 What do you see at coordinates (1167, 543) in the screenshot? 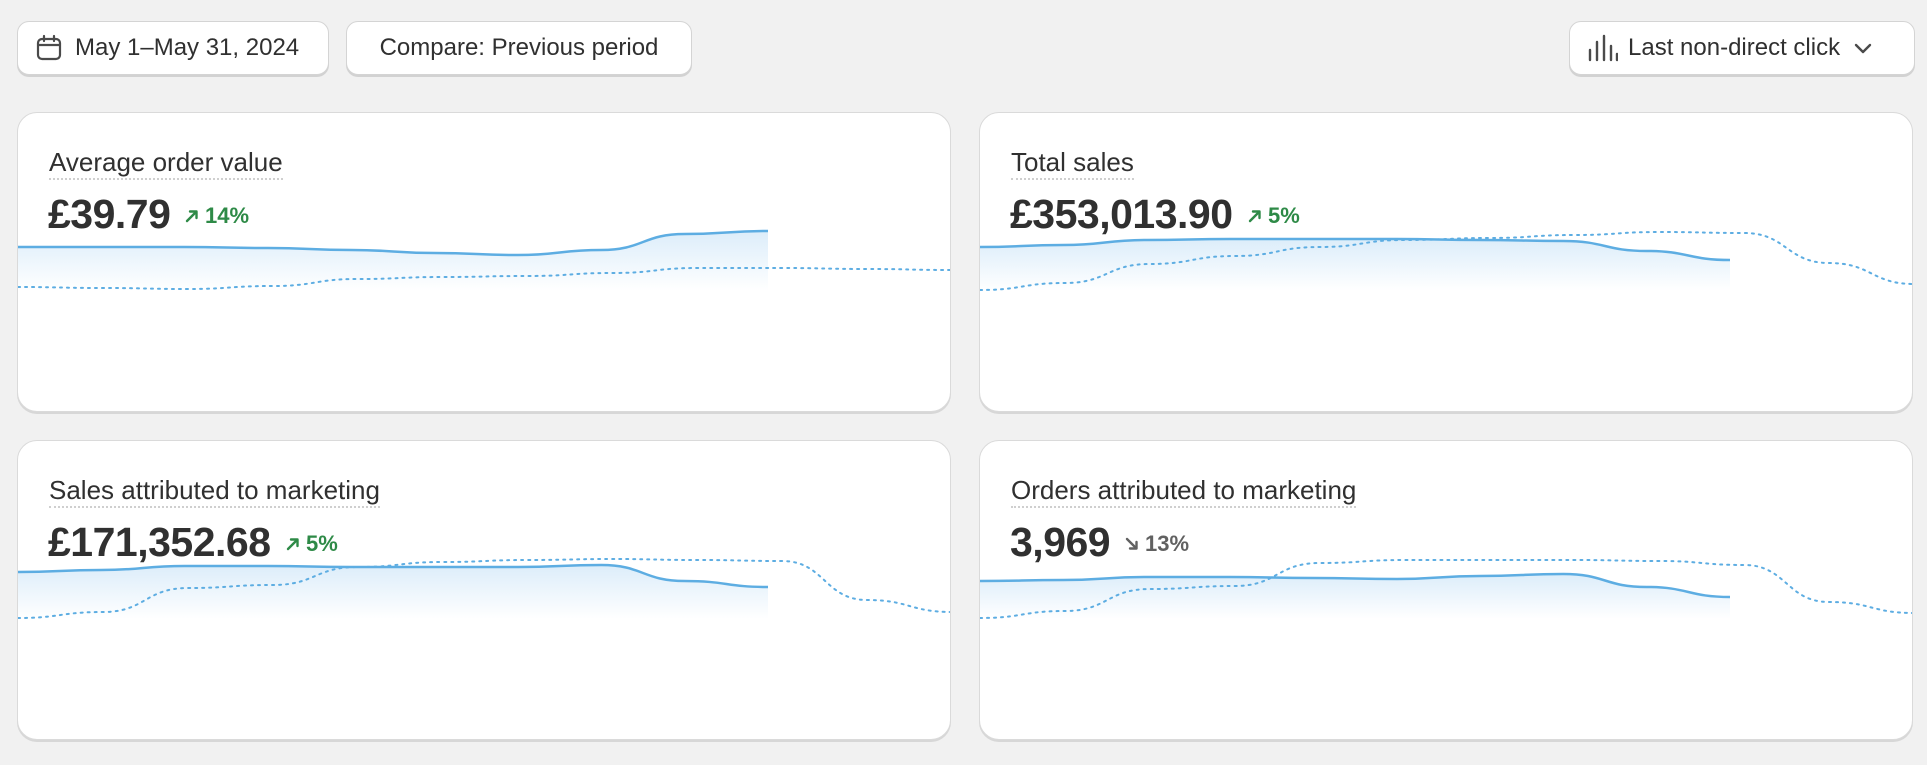
I see `delta-label: 13%` at bounding box center [1167, 543].